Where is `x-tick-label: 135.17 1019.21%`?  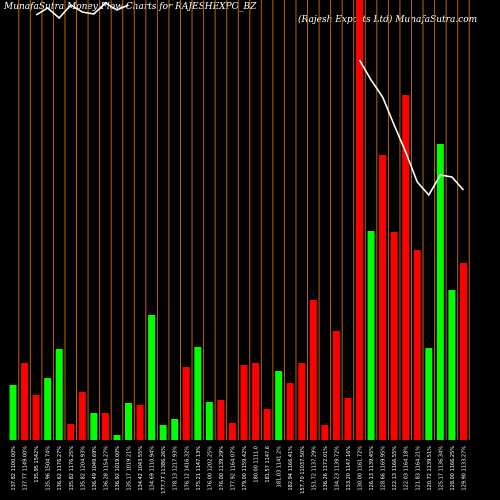
x-tick-label: 135.17 1019.21% is located at coordinates (130, 468).